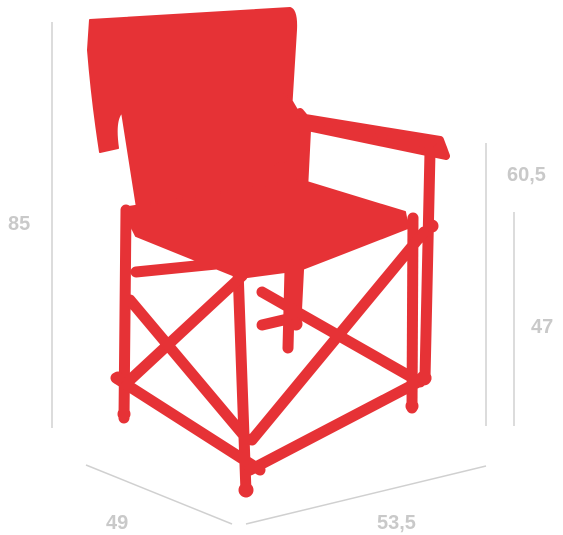 This screenshot has height=535, width=563. What do you see at coordinates (124, 414) in the screenshot?
I see `foot-front-left` at bounding box center [124, 414].